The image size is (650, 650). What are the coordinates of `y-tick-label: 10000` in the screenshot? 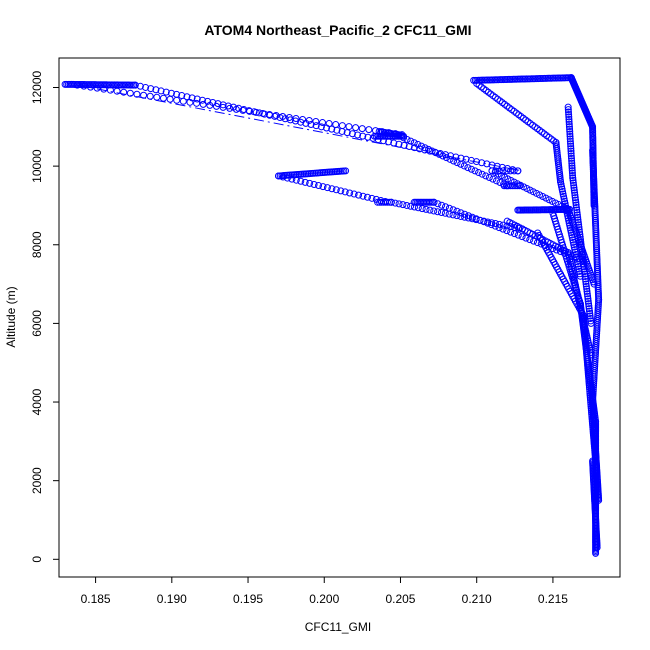 It's located at (37, 166).